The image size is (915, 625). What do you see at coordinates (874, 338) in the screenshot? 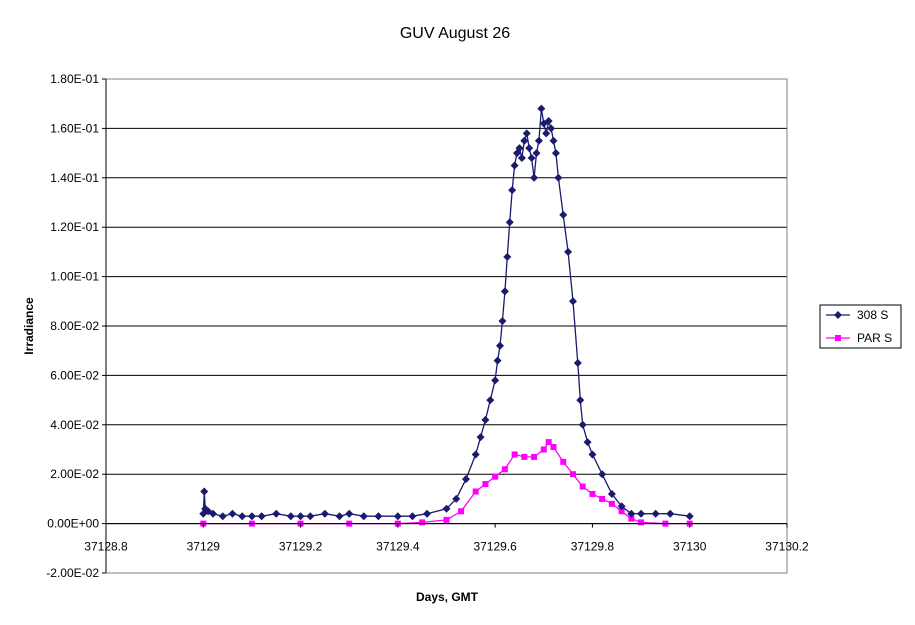
I see `legend-label-par: PAR S` at bounding box center [874, 338].